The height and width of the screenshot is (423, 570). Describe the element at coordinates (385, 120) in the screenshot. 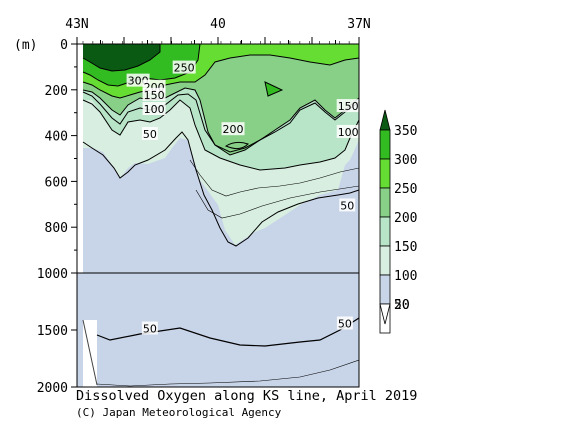

I see `colorbar-top-triangle` at that location.